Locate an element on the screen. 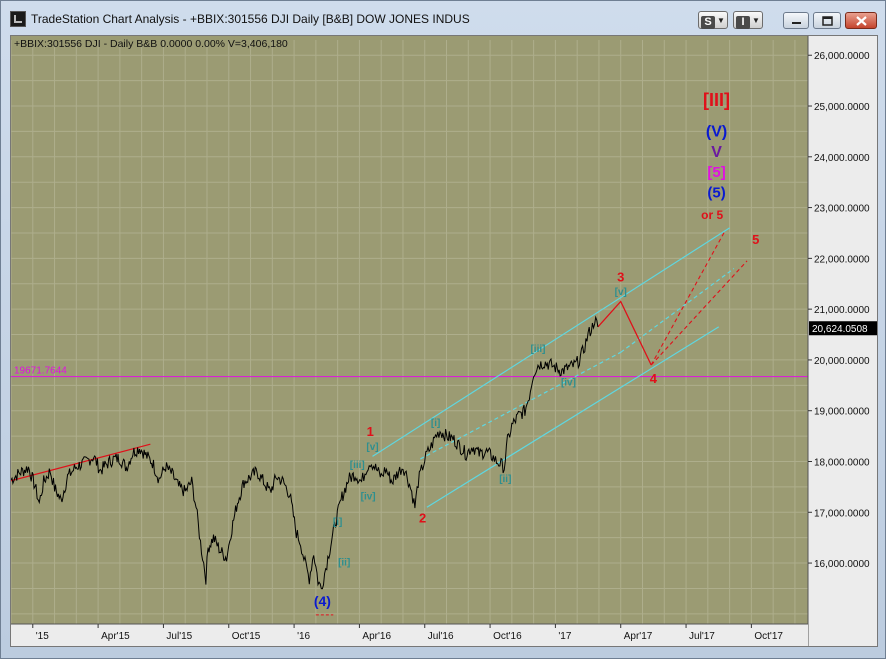 The width and height of the screenshot is (886, 659). x-tick-label: Apr'17 is located at coordinates (638, 636).